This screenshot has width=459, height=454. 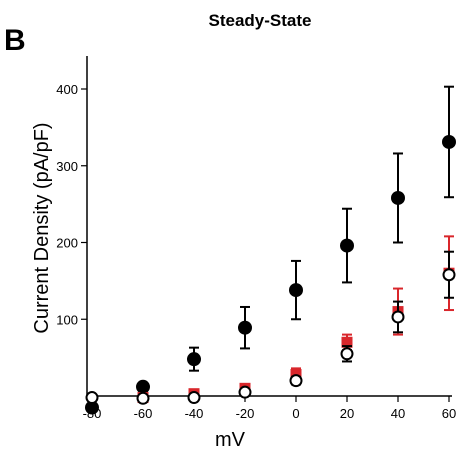 What do you see at coordinates (67, 319) in the screenshot?
I see `y-tick-label: 100` at bounding box center [67, 319].